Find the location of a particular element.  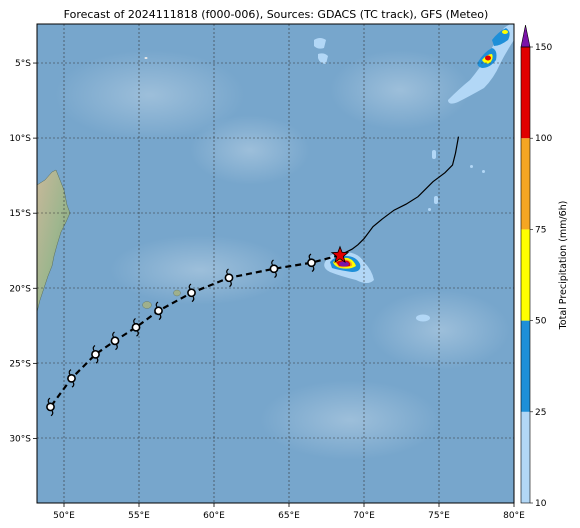

mauritius-island is located at coordinates (147, 305).